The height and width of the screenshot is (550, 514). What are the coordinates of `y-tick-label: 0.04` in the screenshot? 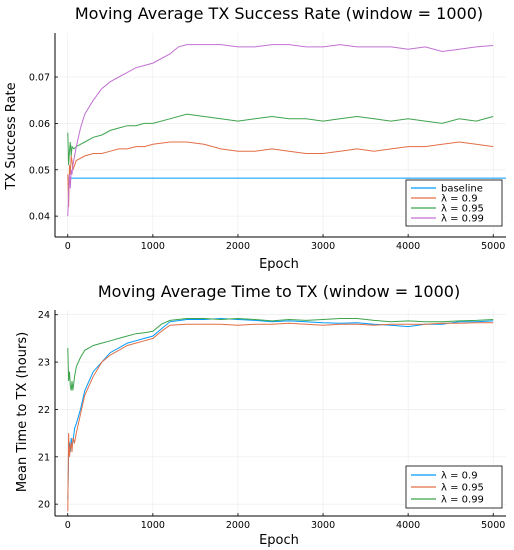 It's located at (39, 217).